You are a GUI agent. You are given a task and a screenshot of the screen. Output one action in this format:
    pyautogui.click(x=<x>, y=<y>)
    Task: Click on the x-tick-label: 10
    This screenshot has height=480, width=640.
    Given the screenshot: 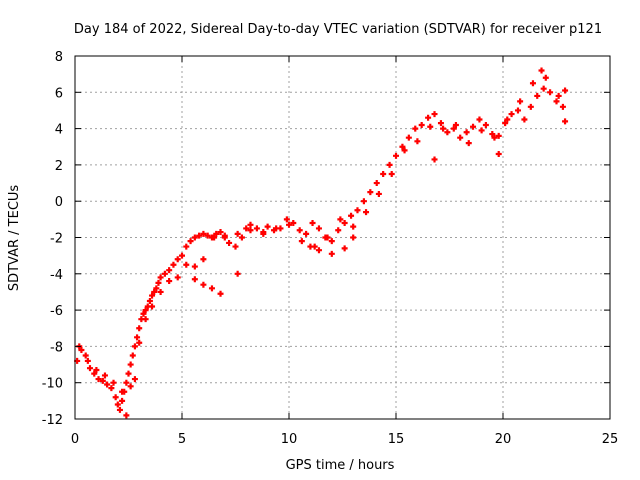 What is the action you would take?
    pyautogui.click(x=289, y=439)
    